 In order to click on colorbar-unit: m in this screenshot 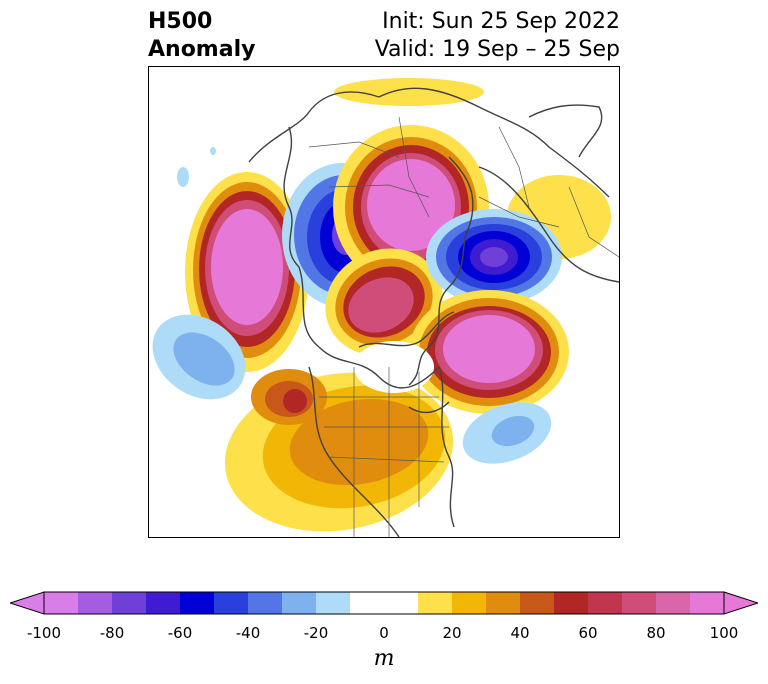, I will do `click(384, 658)`.